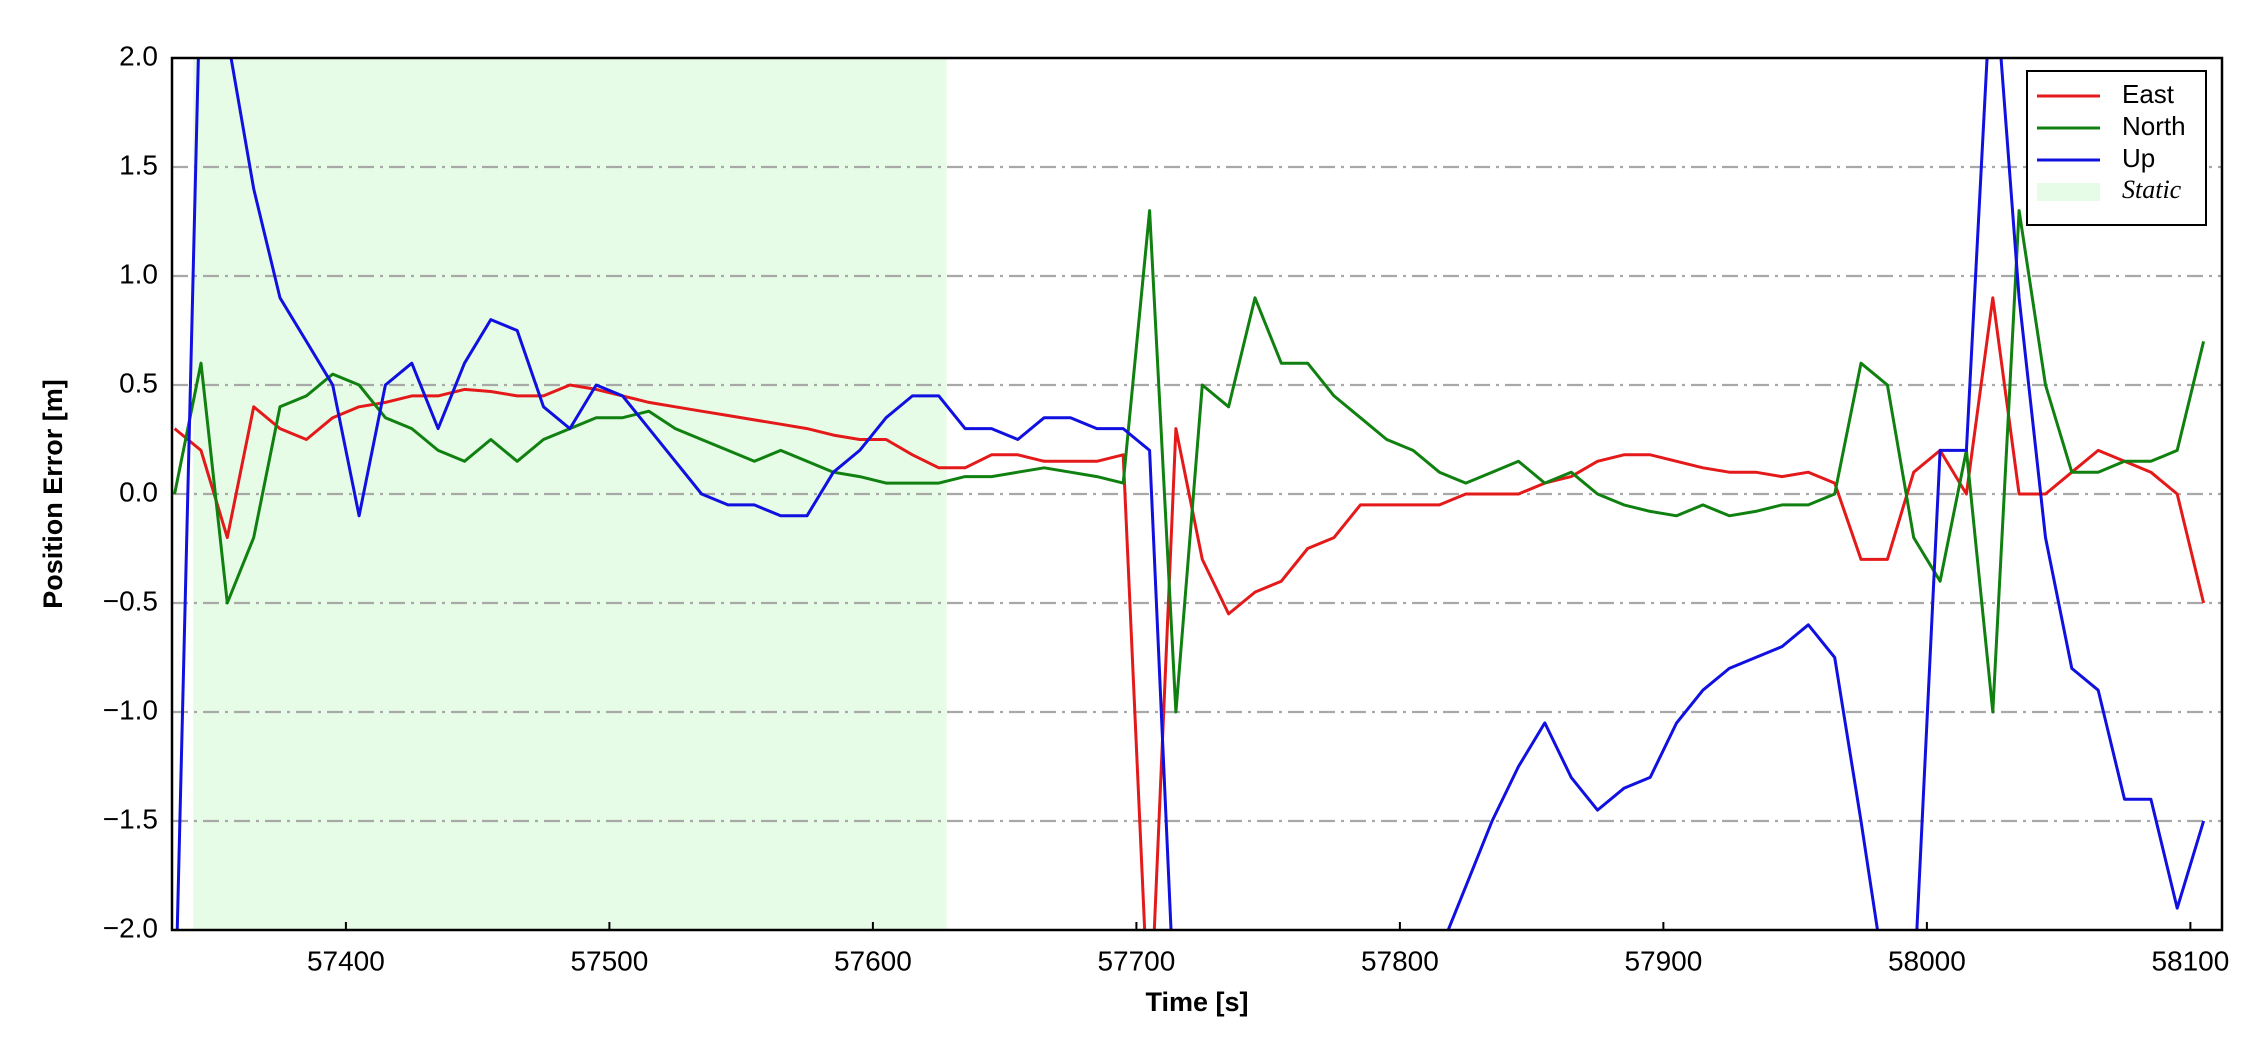 The image size is (2250, 1050). I want to click on y-tick-label: 2.0, so click(138, 55).